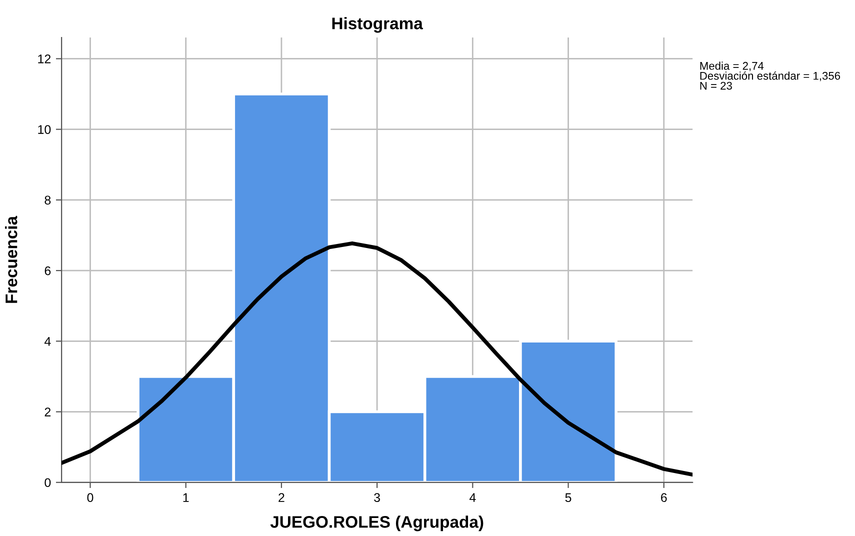 This screenshot has height=536, width=855. Describe the element at coordinates (90, 497) in the screenshot. I see `x-tick-label: 0` at that location.